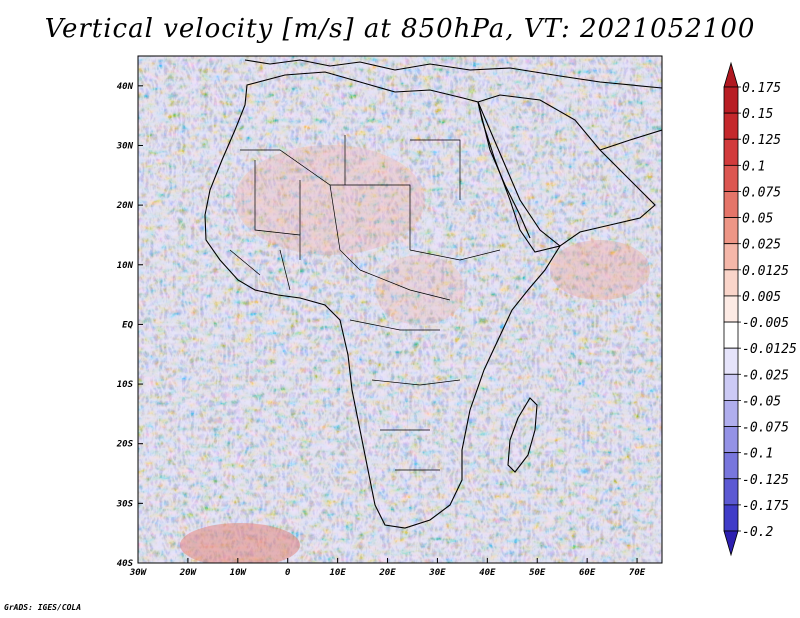 The width and height of the screenshot is (800, 618). I want to click on latitude-axis: 40N 30N 20N 10N EQ 10S 20S 30S 40S, so click(129, 325).